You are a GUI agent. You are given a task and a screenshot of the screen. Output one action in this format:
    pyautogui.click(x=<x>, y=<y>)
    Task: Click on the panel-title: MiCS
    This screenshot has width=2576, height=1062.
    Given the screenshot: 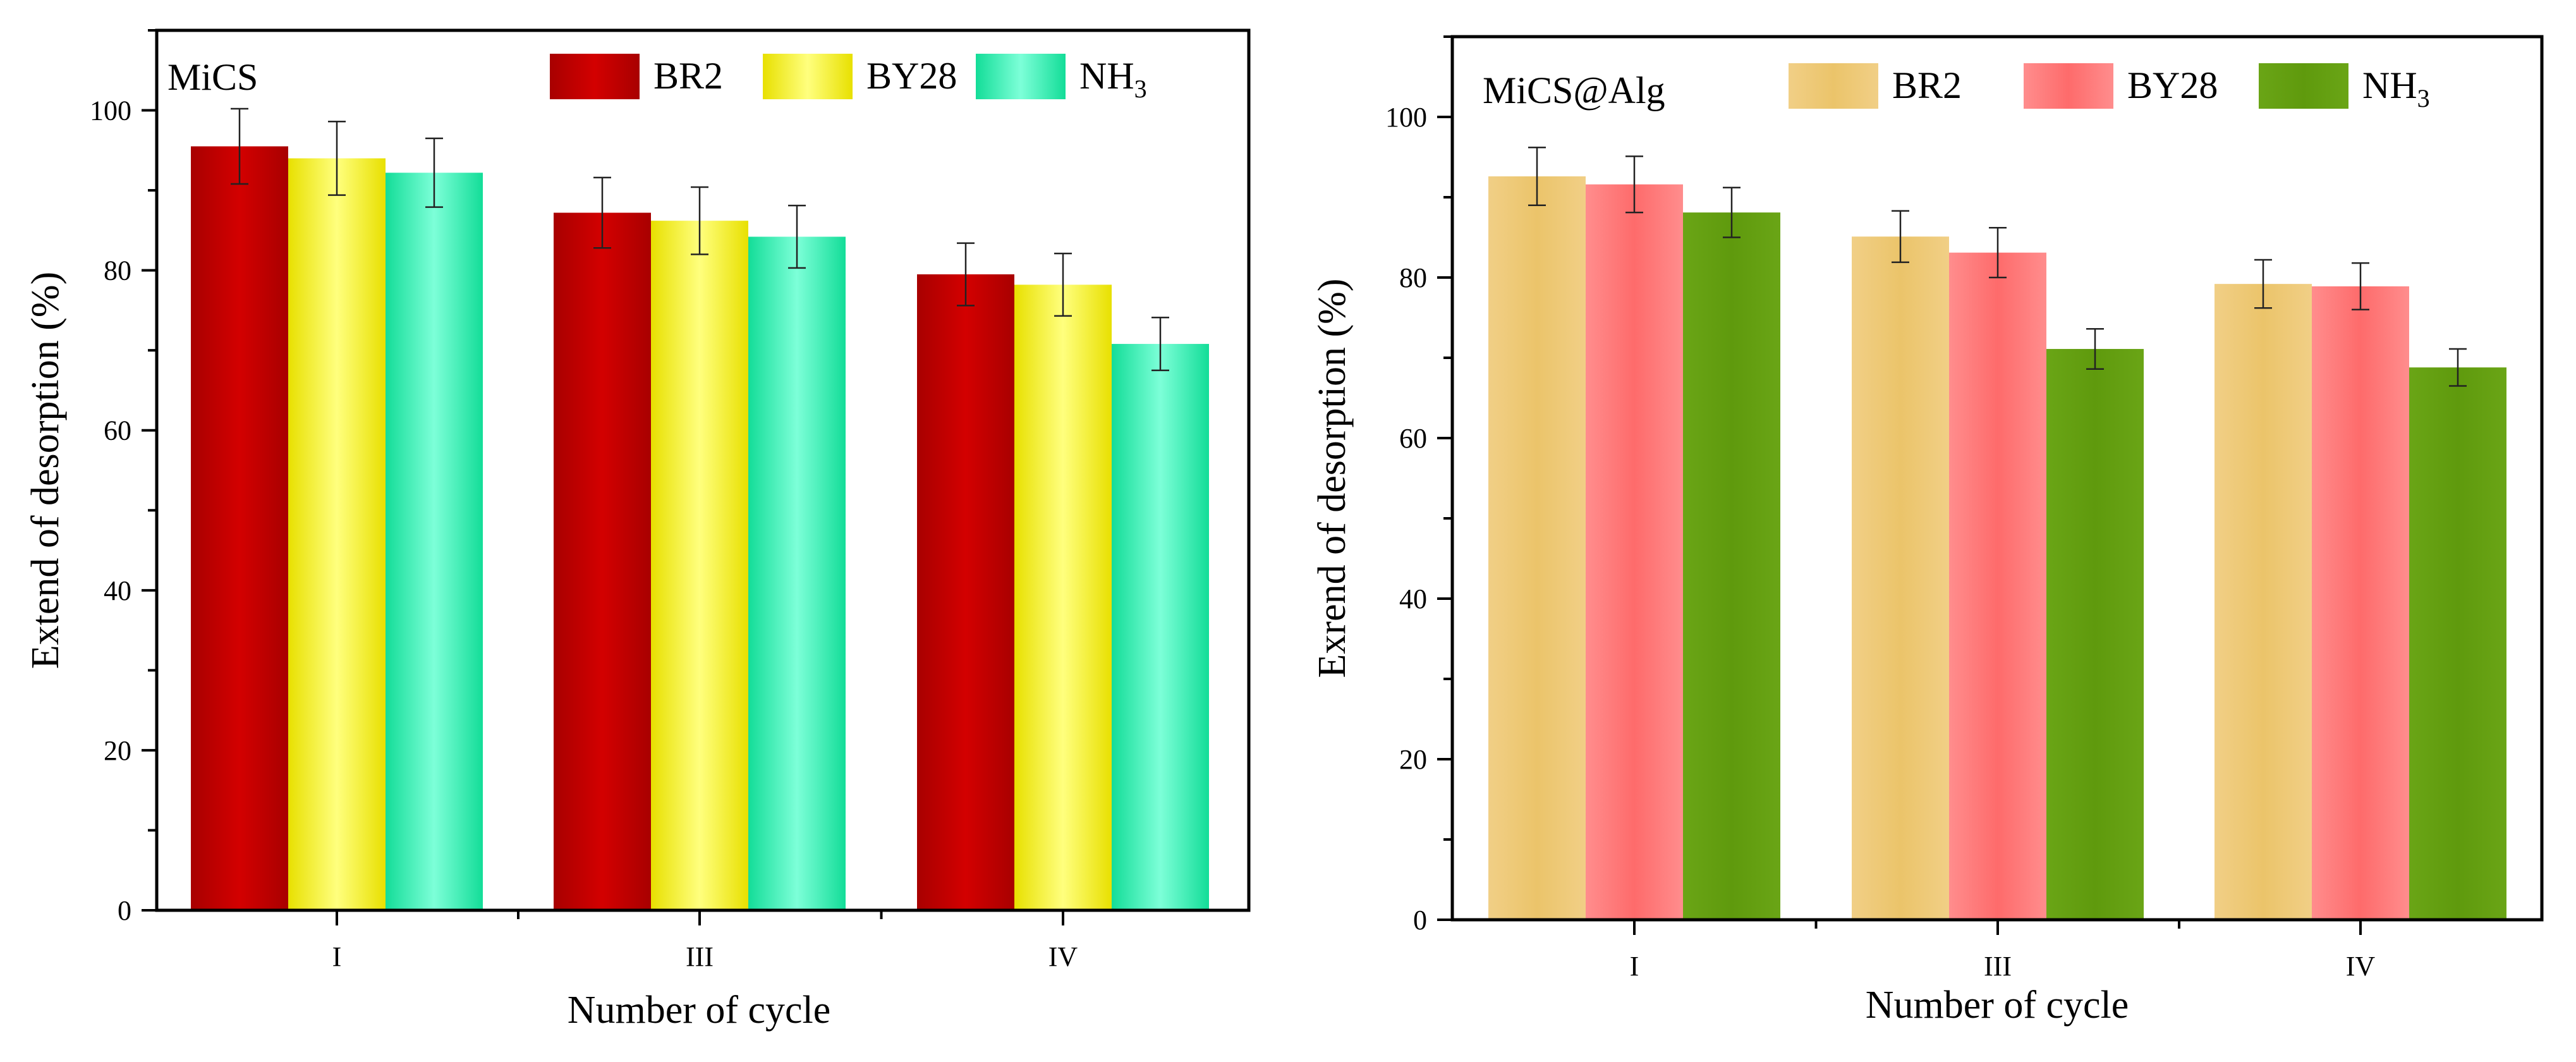 What is the action you would take?
    pyautogui.click(x=212, y=77)
    